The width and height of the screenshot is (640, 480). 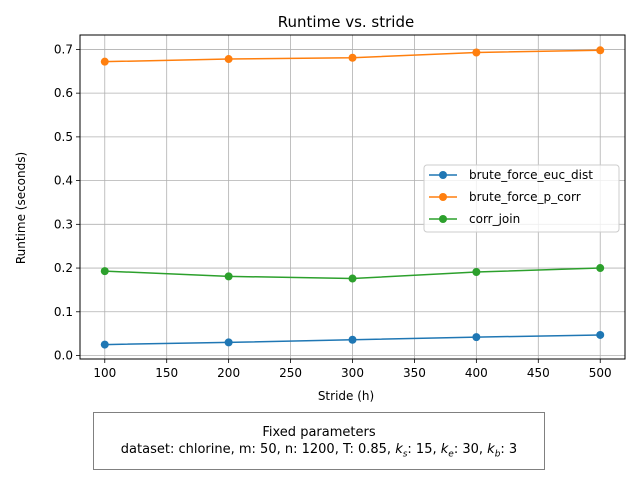 What do you see at coordinates (451, 454) in the screenshot?
I see `param-ke-subscript: e` at bounding box center [451, 454].